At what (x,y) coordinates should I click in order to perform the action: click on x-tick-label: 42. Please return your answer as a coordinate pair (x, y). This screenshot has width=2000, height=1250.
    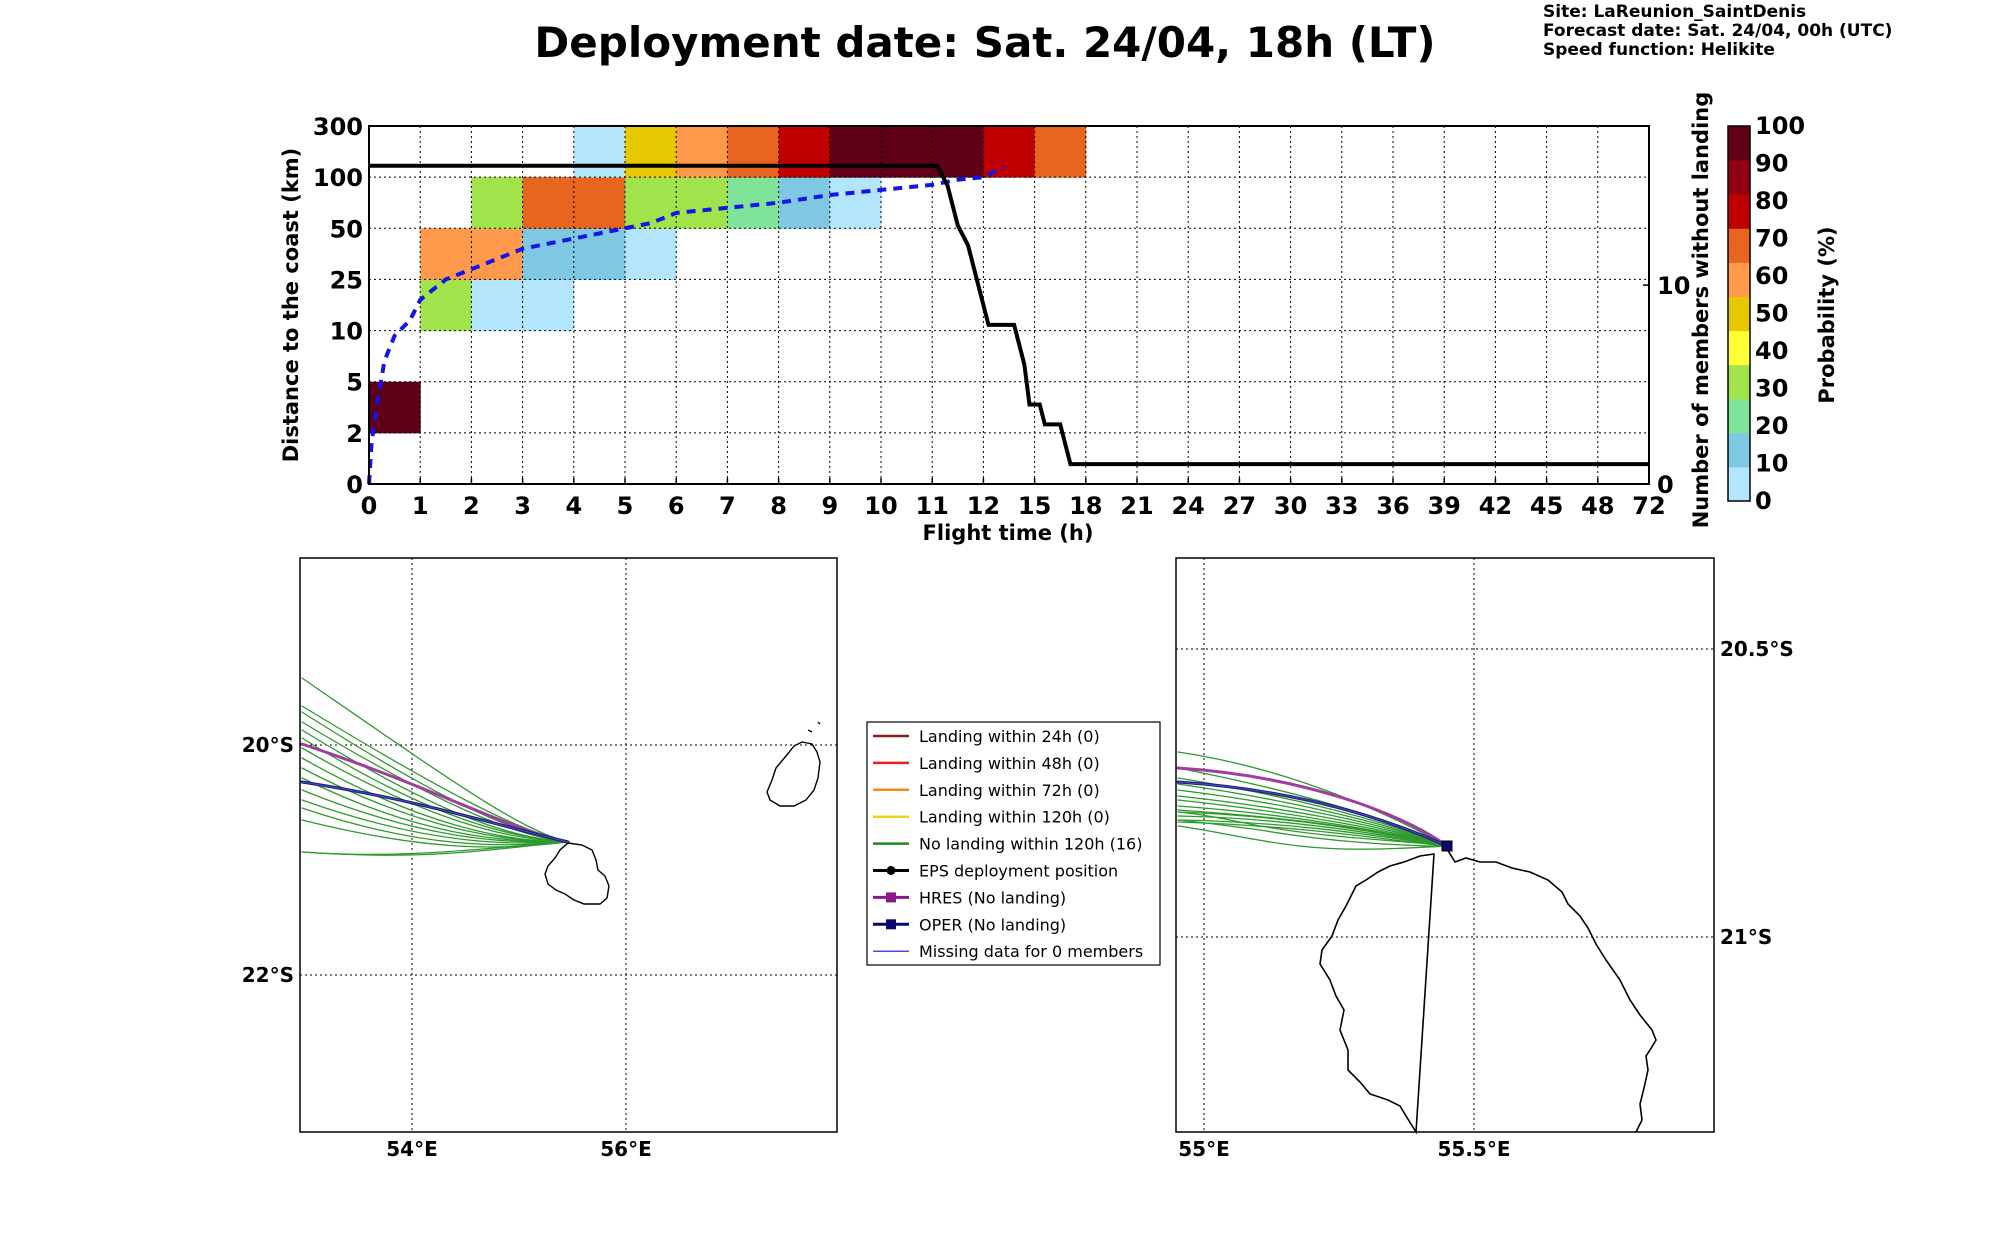
    Looking at the image, I should click on (1495, 506).